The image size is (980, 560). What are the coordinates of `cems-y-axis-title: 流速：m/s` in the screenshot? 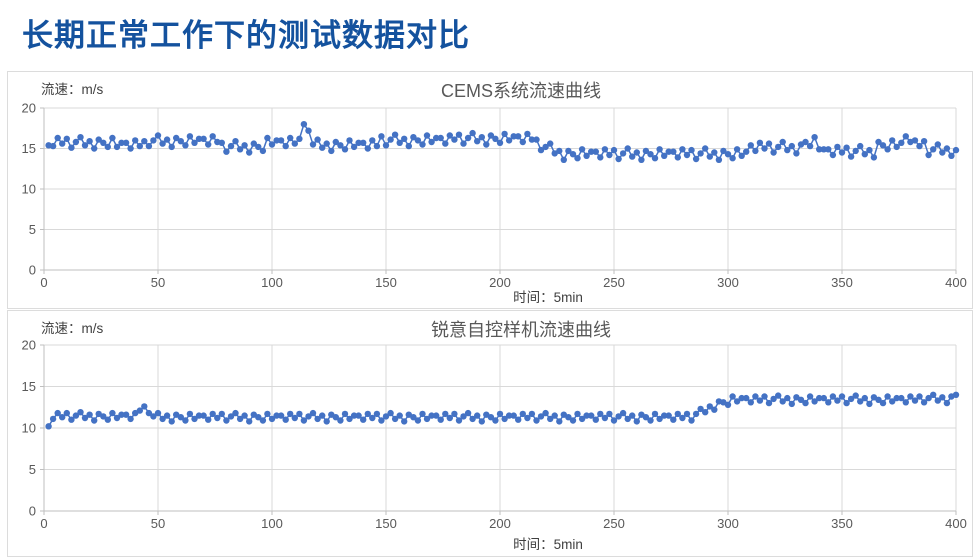 It's located at (72, 89).